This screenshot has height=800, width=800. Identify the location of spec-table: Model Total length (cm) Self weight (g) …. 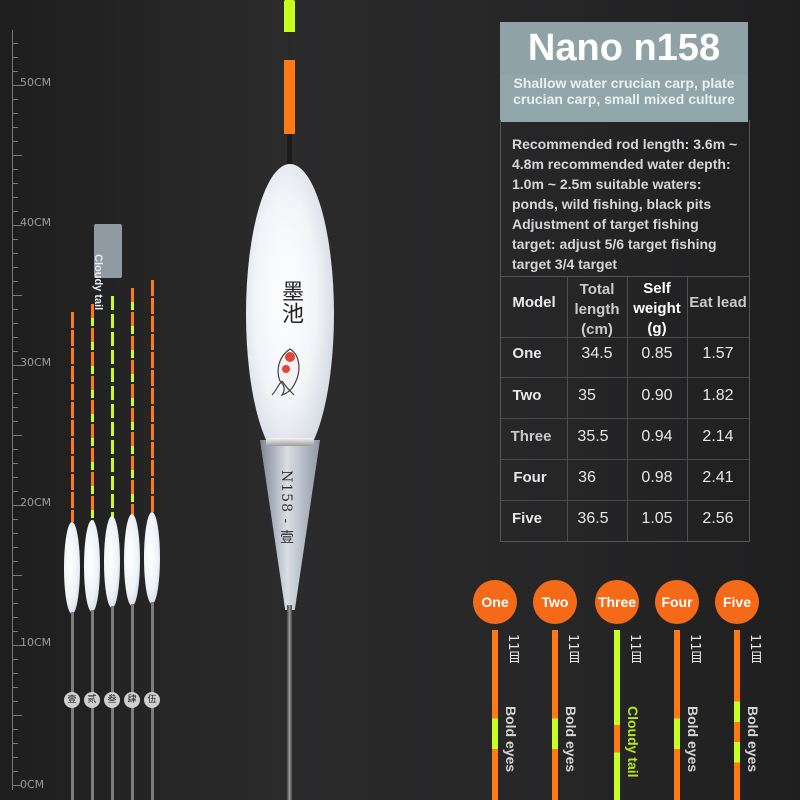
(625, 409).